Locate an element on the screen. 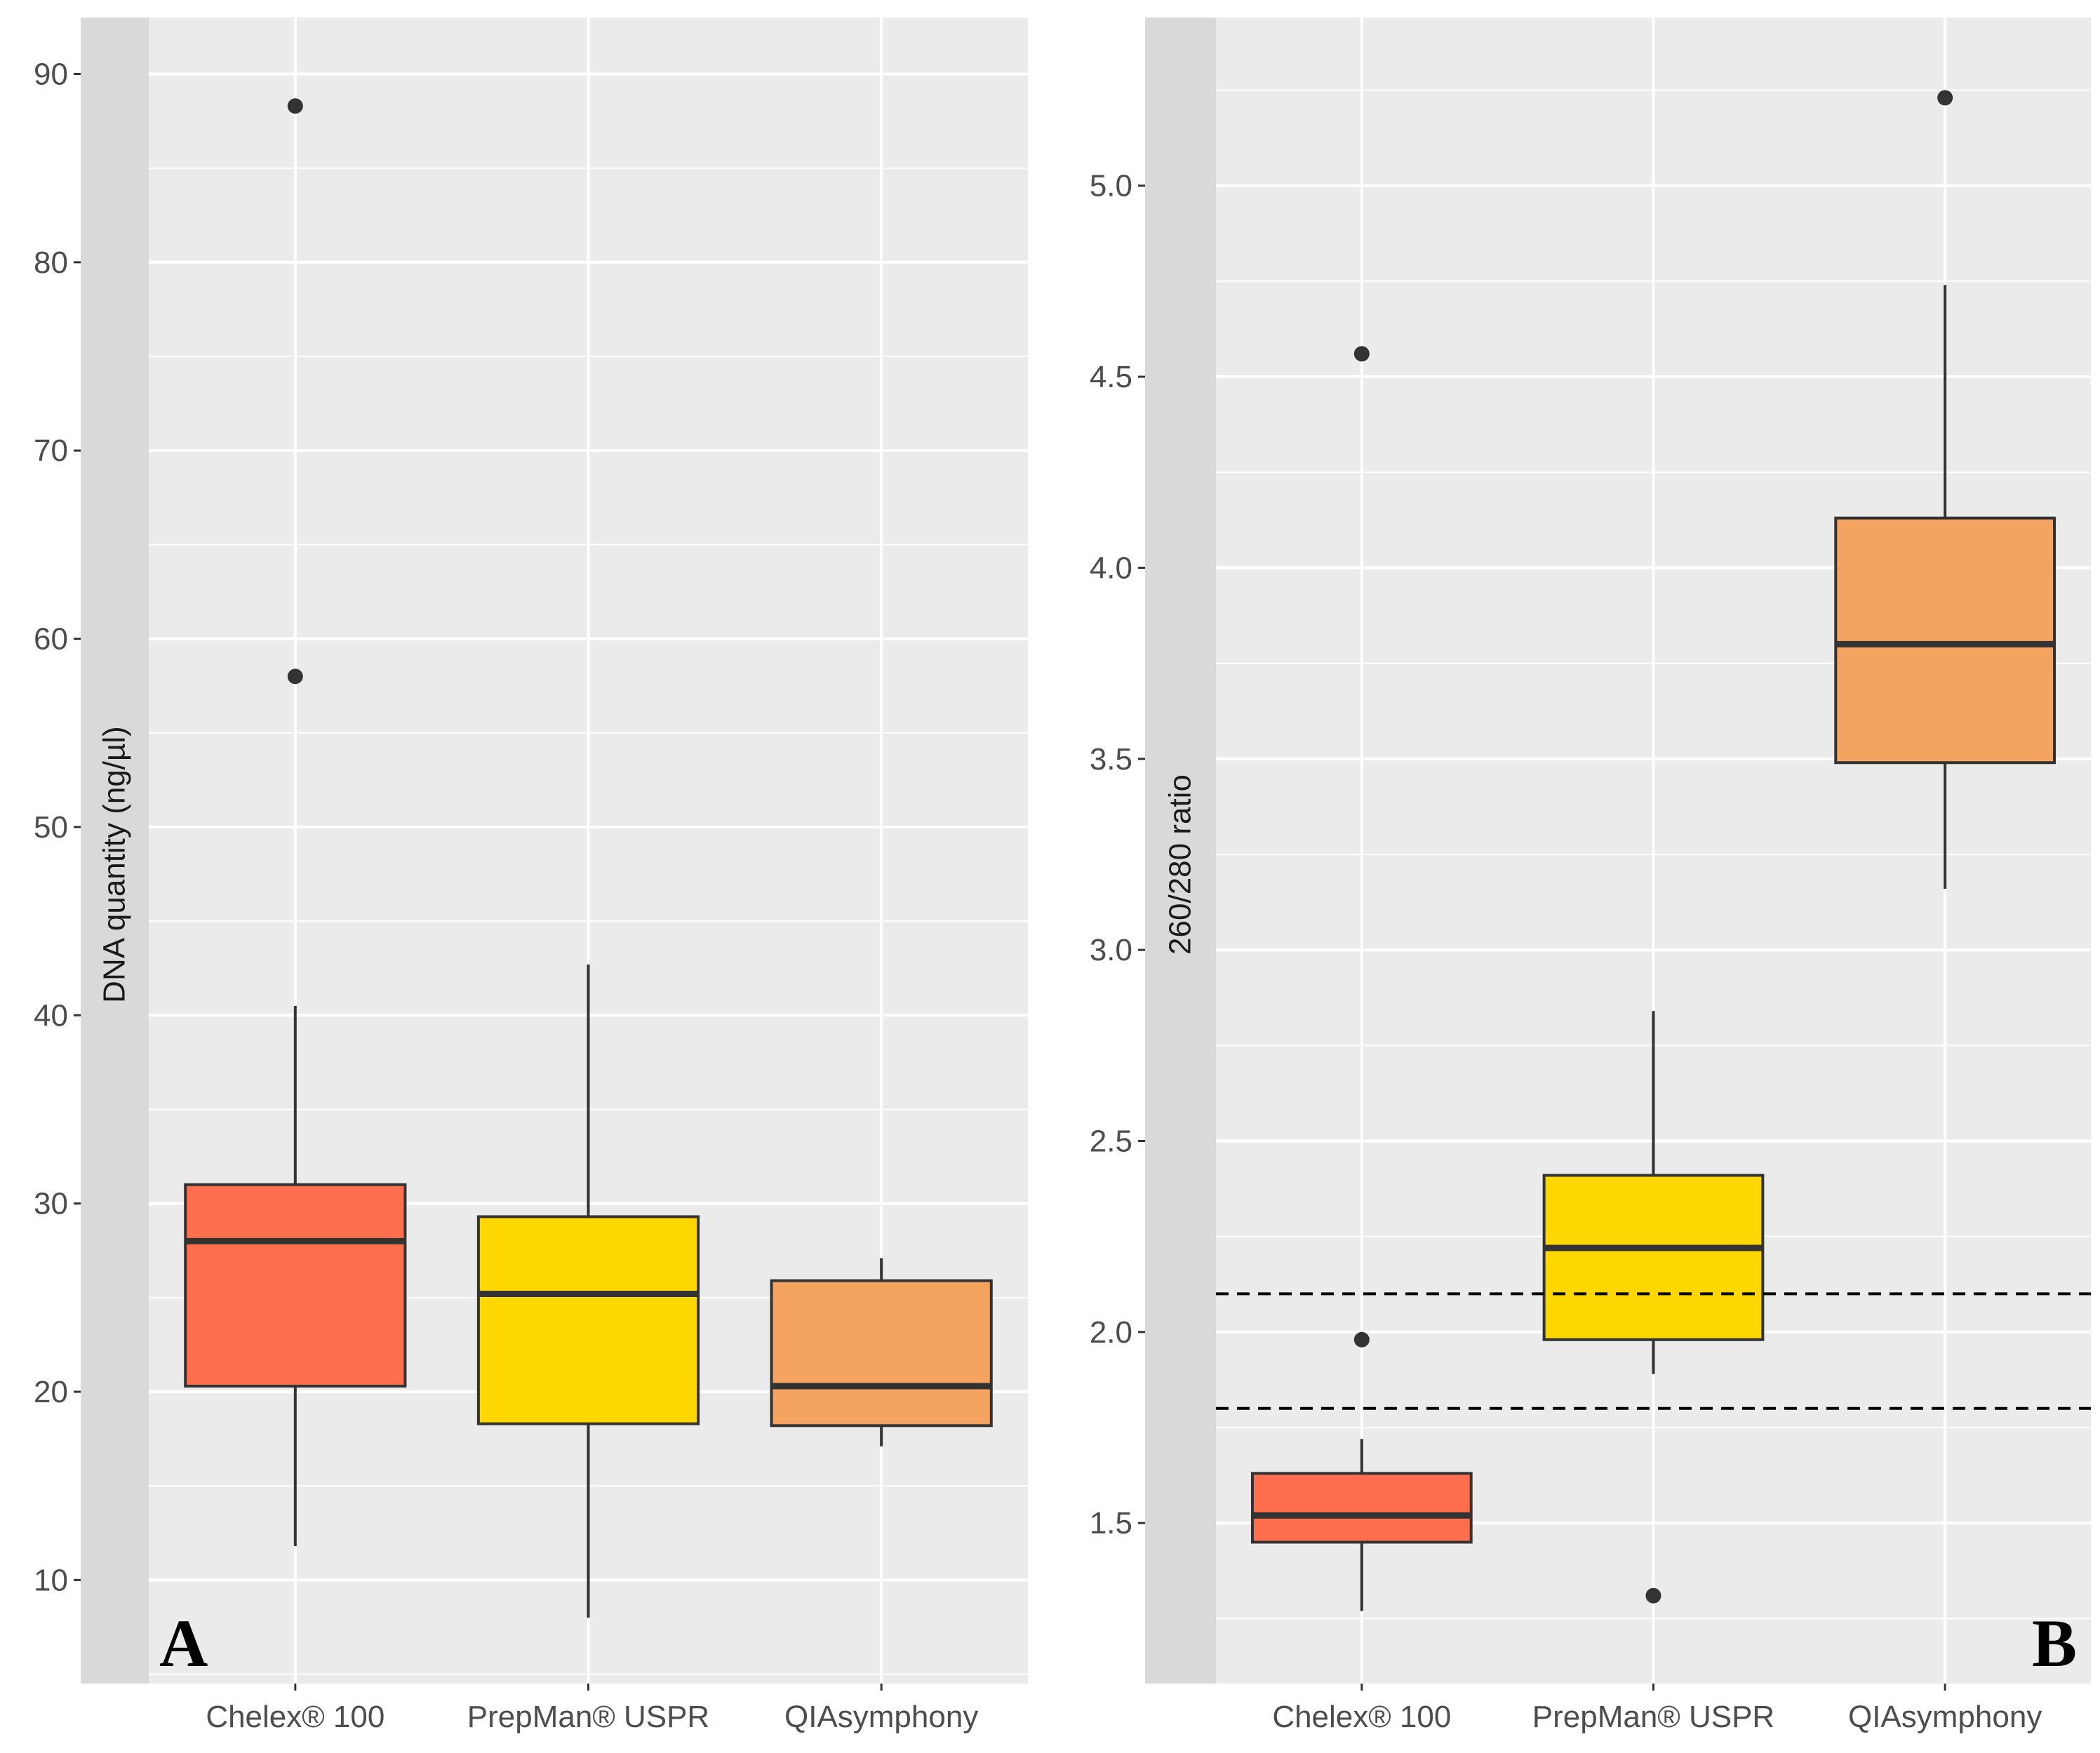  y-tick-label: 4.5 is located at coordinates (1111, 377).